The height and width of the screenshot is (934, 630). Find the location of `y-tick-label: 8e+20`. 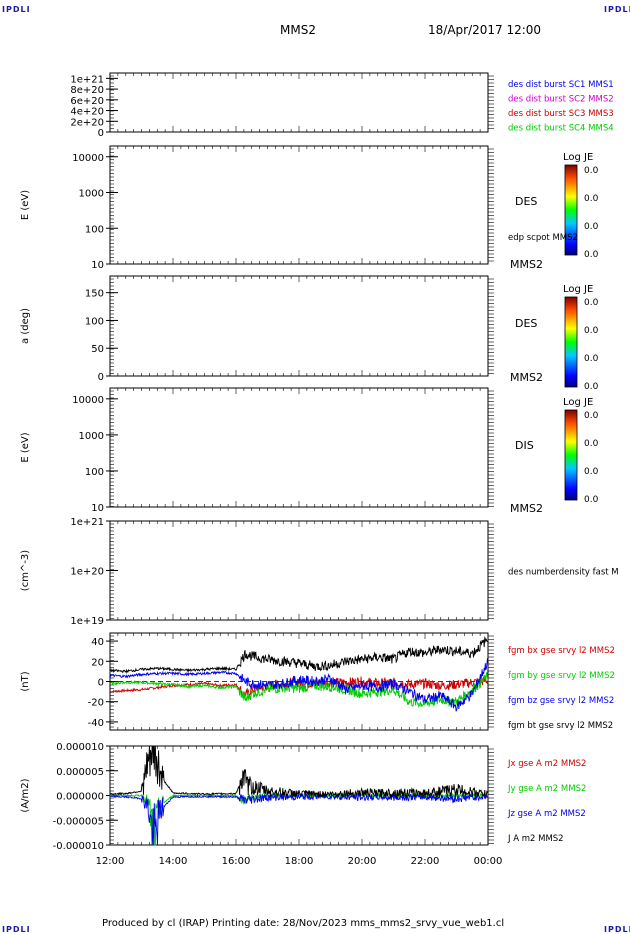

y-tick-label: 8e+20 is located at coordinates (87, 90).